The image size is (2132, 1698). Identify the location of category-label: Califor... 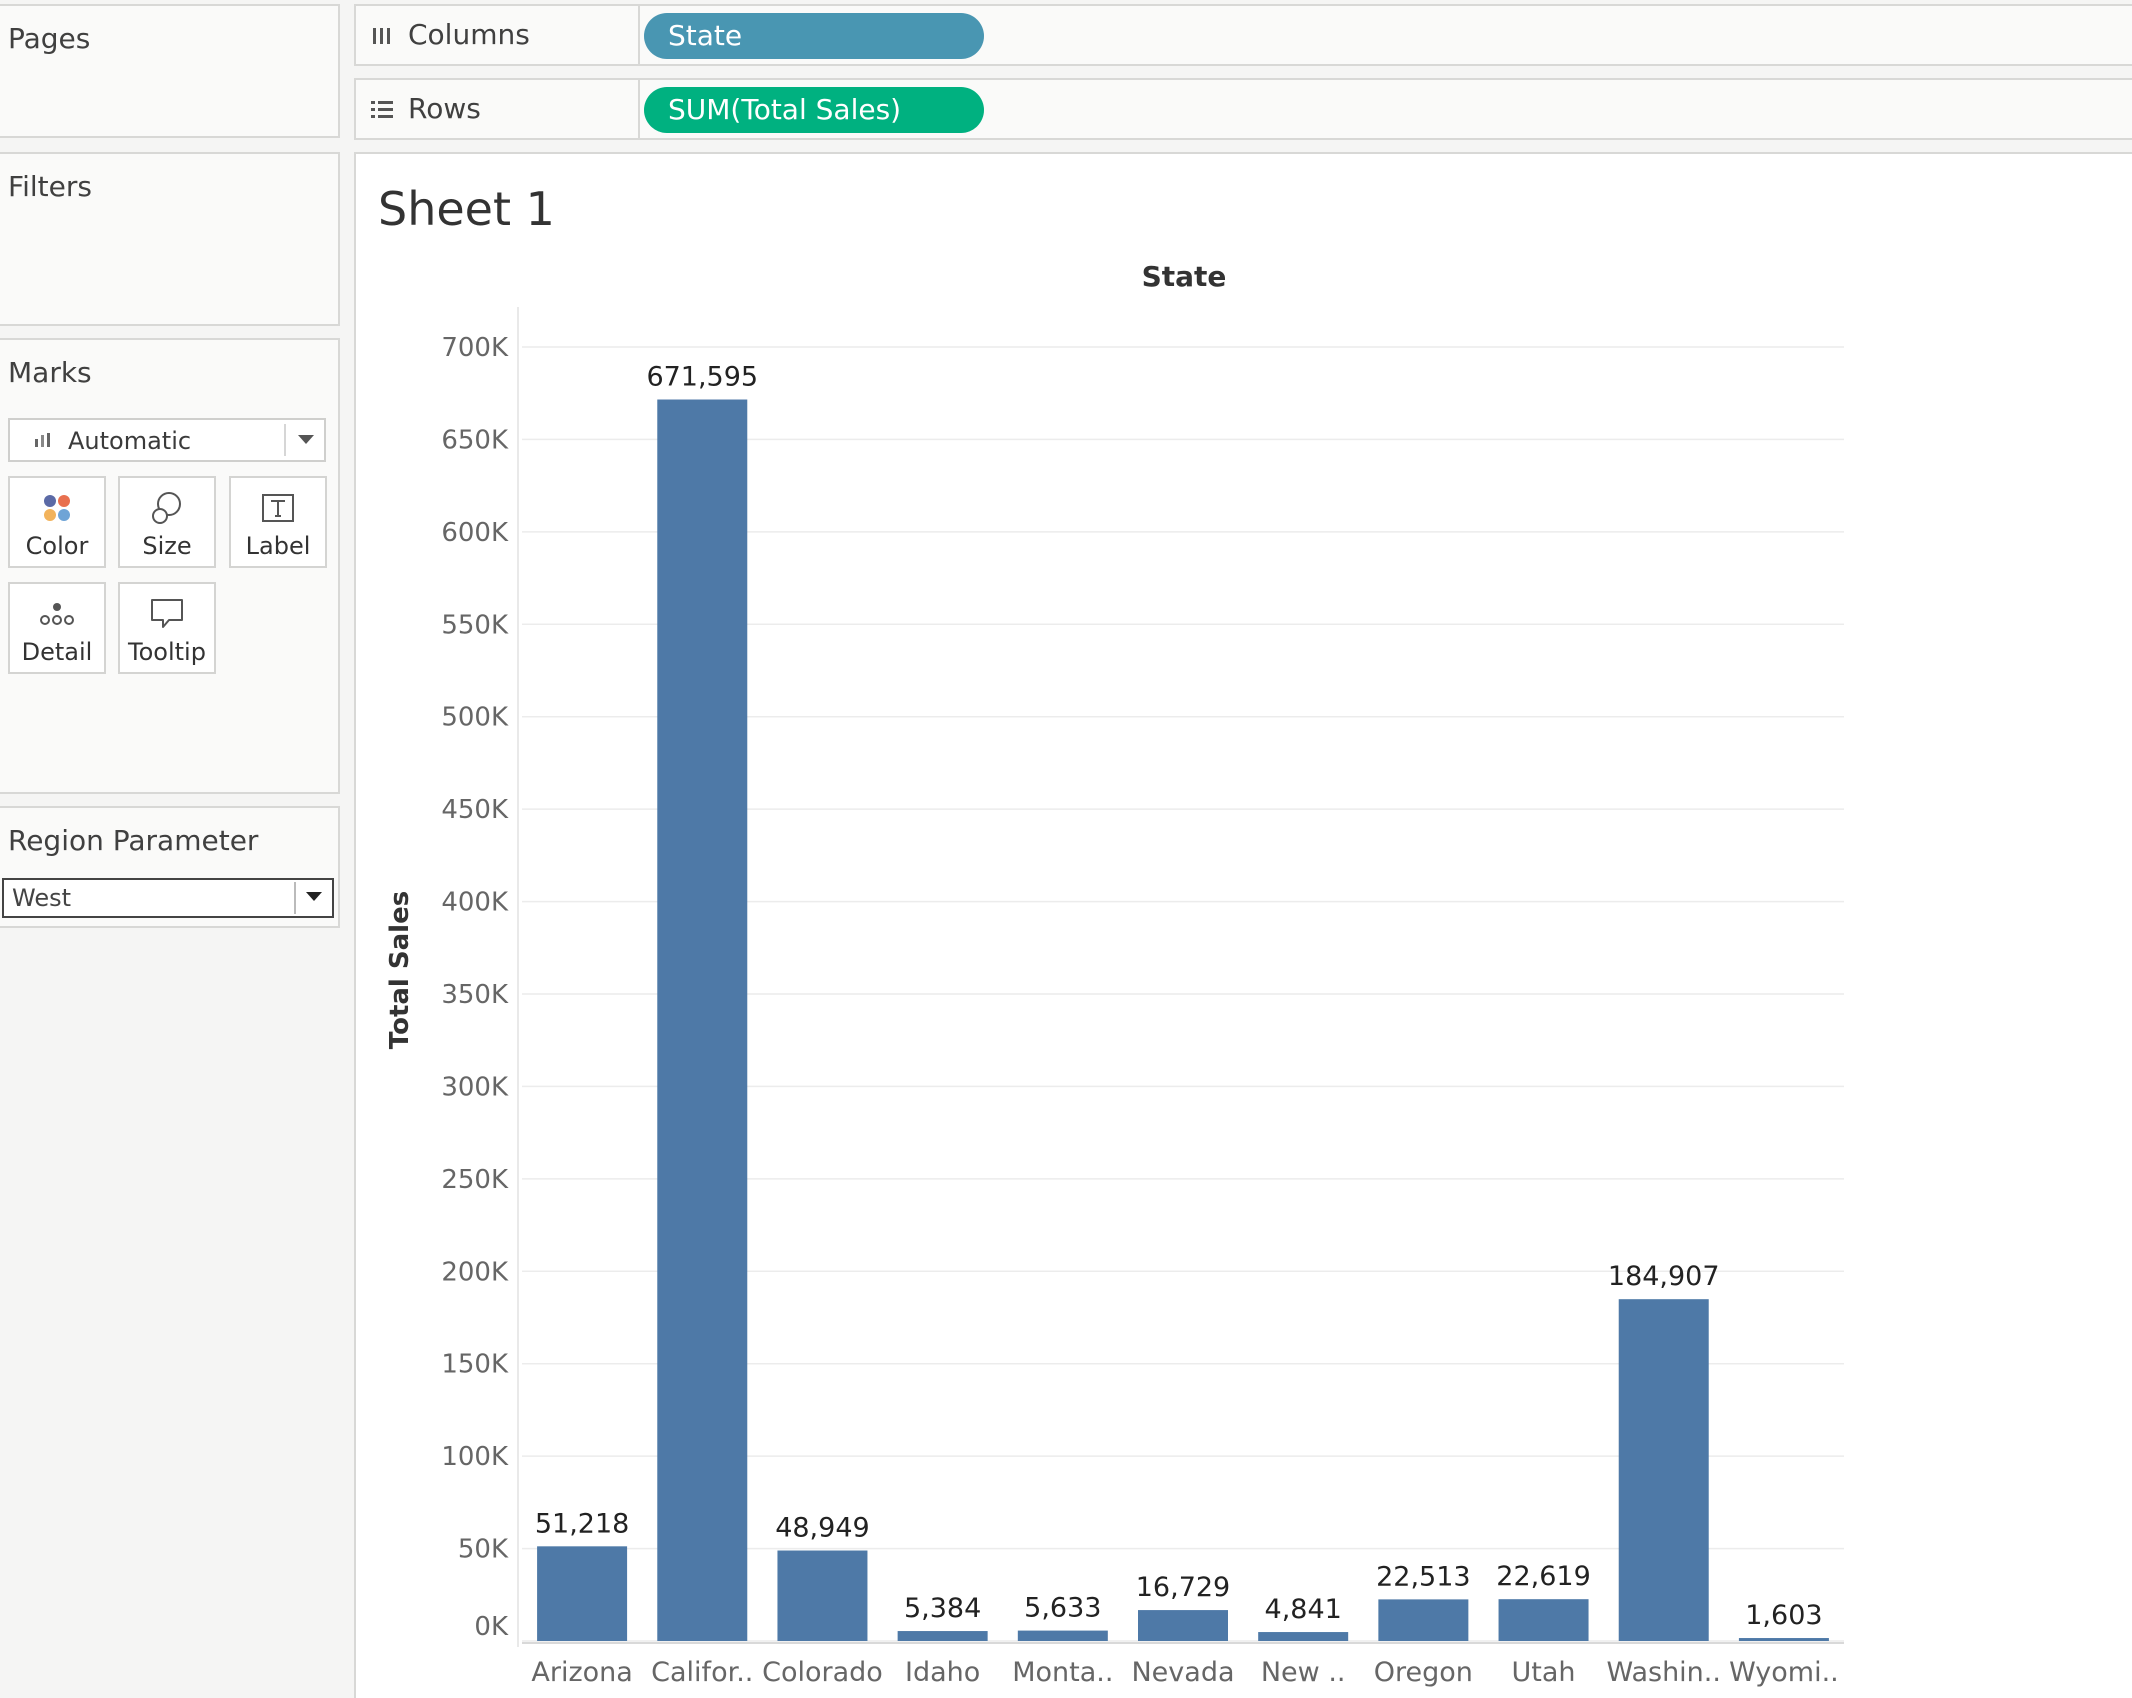
(702, 1672).